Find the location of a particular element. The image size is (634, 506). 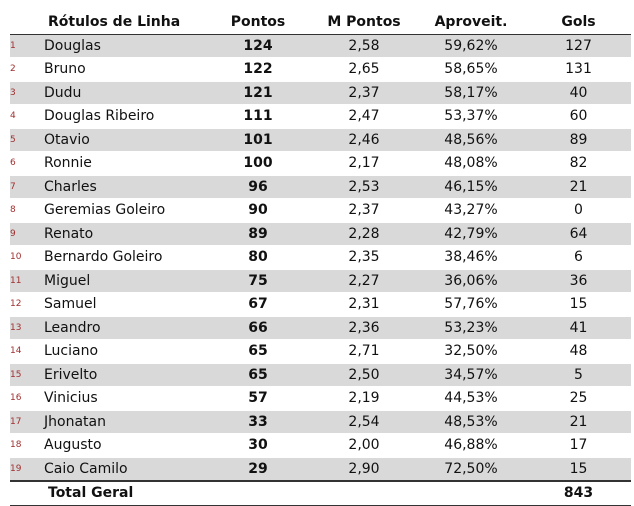

cell-gols: 0 is located at coordinates (578, 210).